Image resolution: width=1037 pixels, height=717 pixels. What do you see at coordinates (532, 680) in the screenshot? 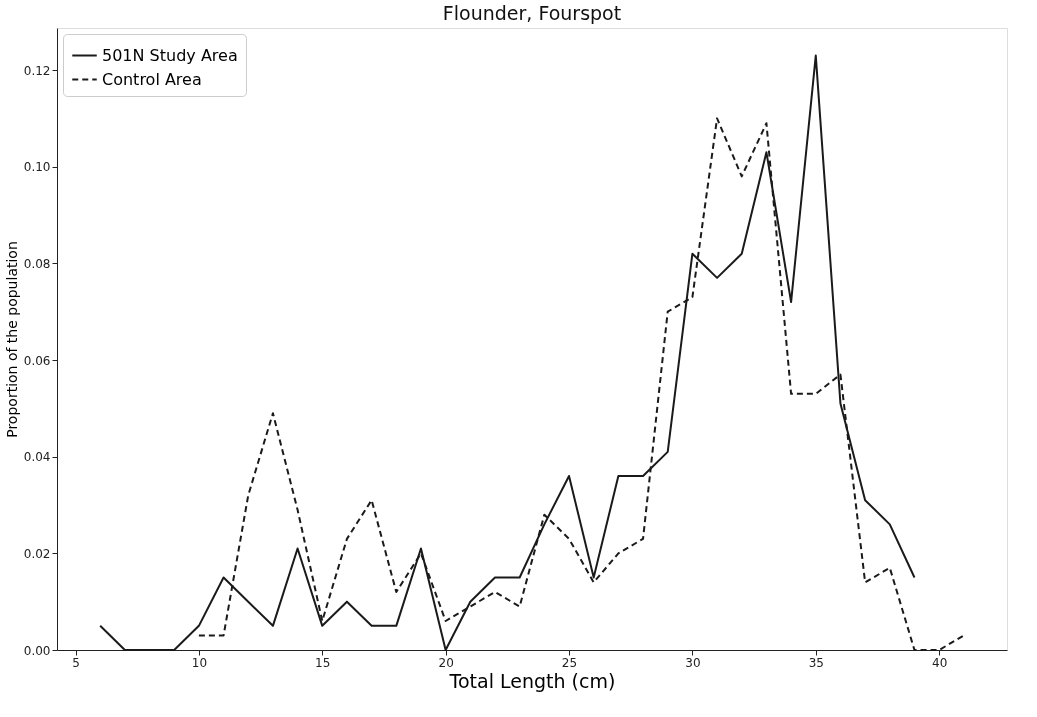
I see `x-axis-title: Total Length (cm)` at bounding box center [532, 680].